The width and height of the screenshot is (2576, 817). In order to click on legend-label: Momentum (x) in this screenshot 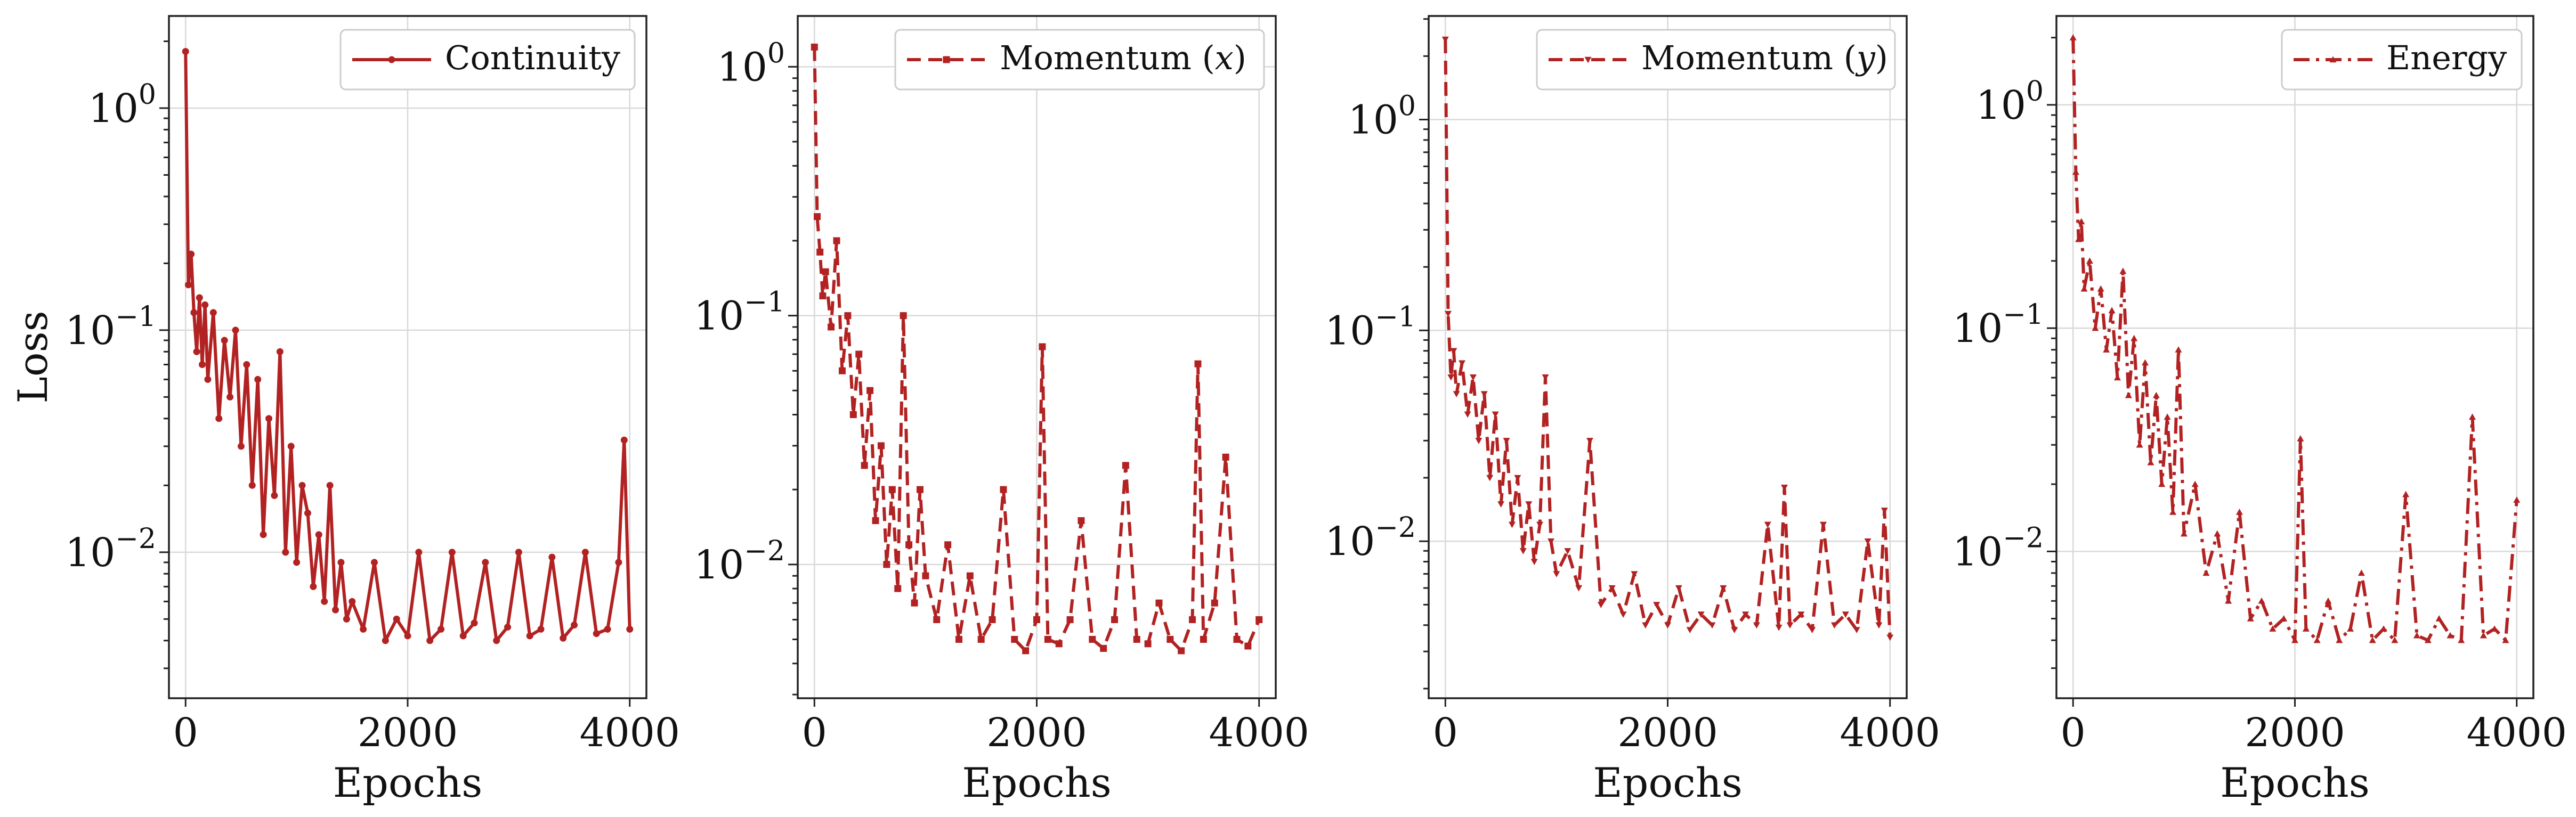, I will do `click(1123, 58)`.